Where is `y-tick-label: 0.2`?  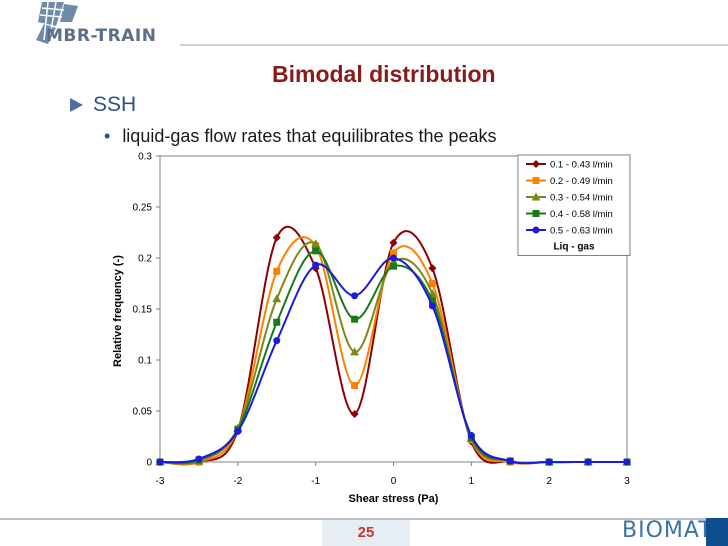 y-tick-label: 0.2 is located at coordinates (145, 259).